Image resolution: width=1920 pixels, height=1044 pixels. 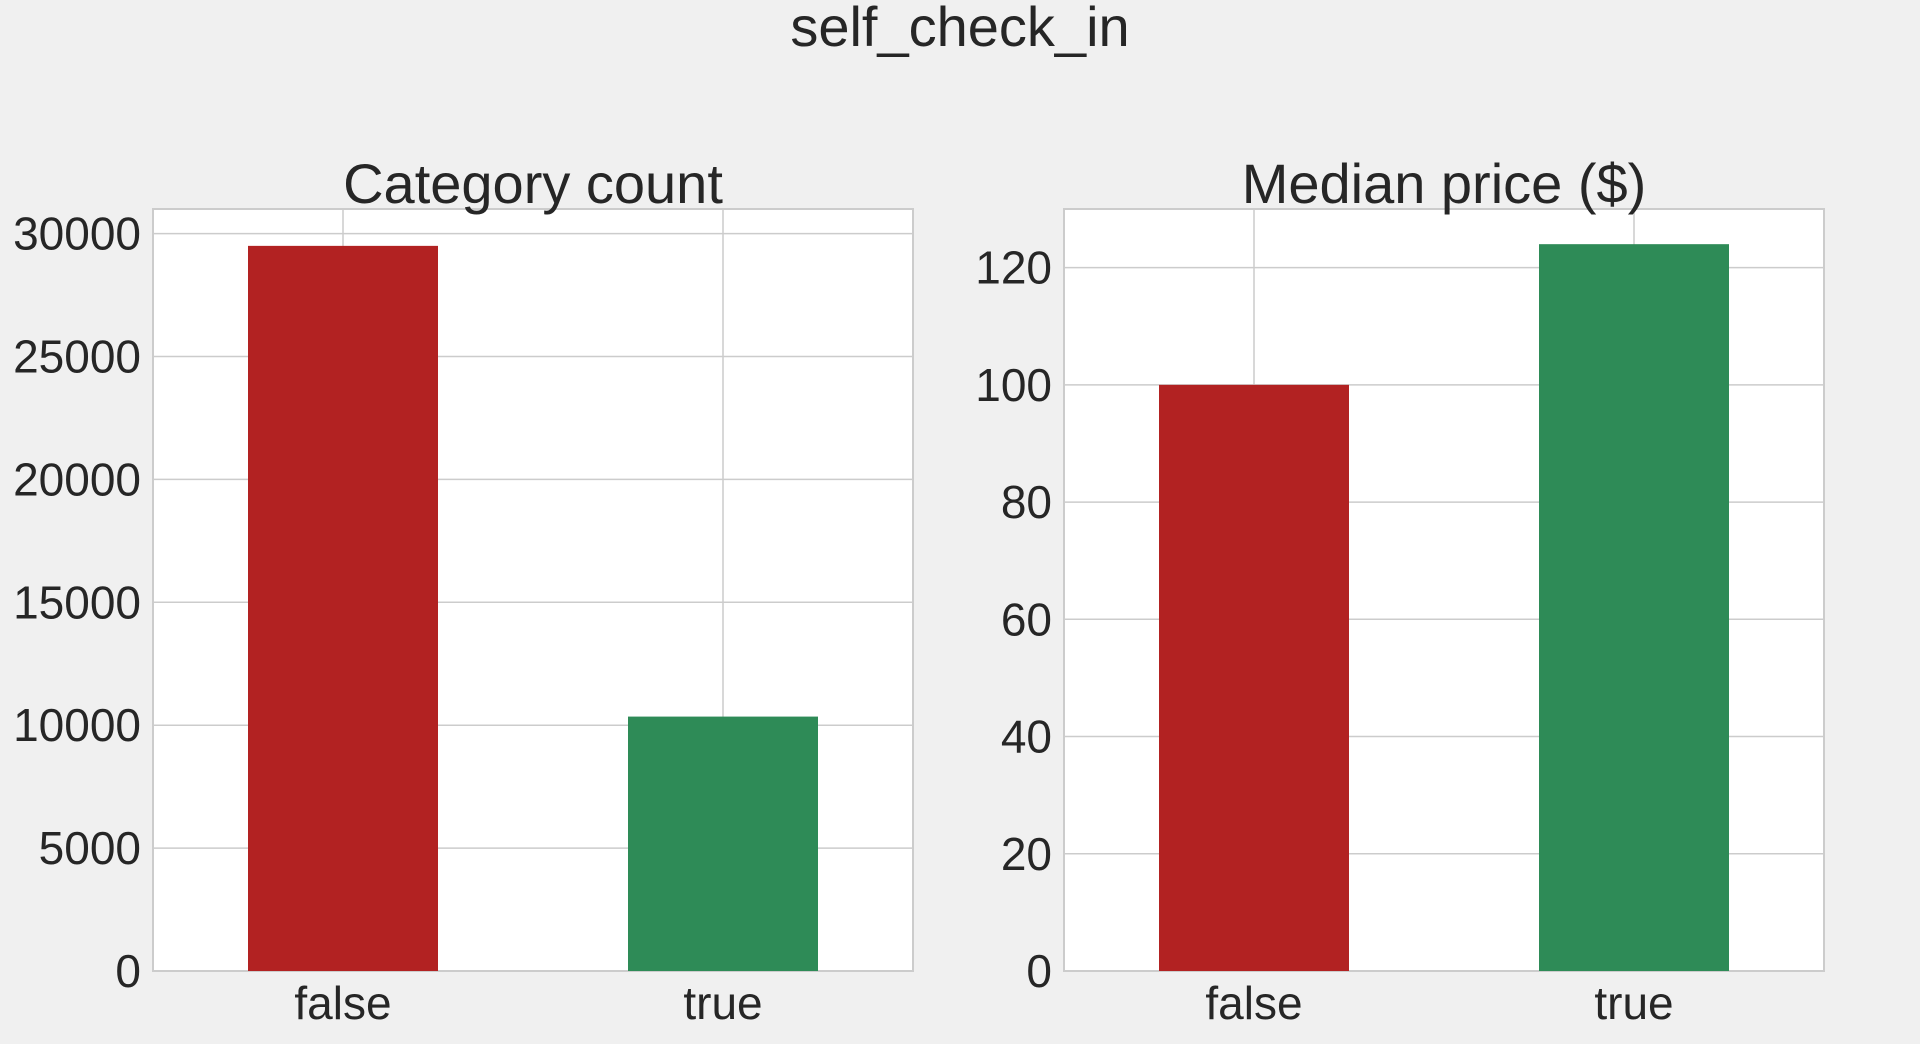 I want to click on subplot-title: Category count, so click(x=533, y=183).